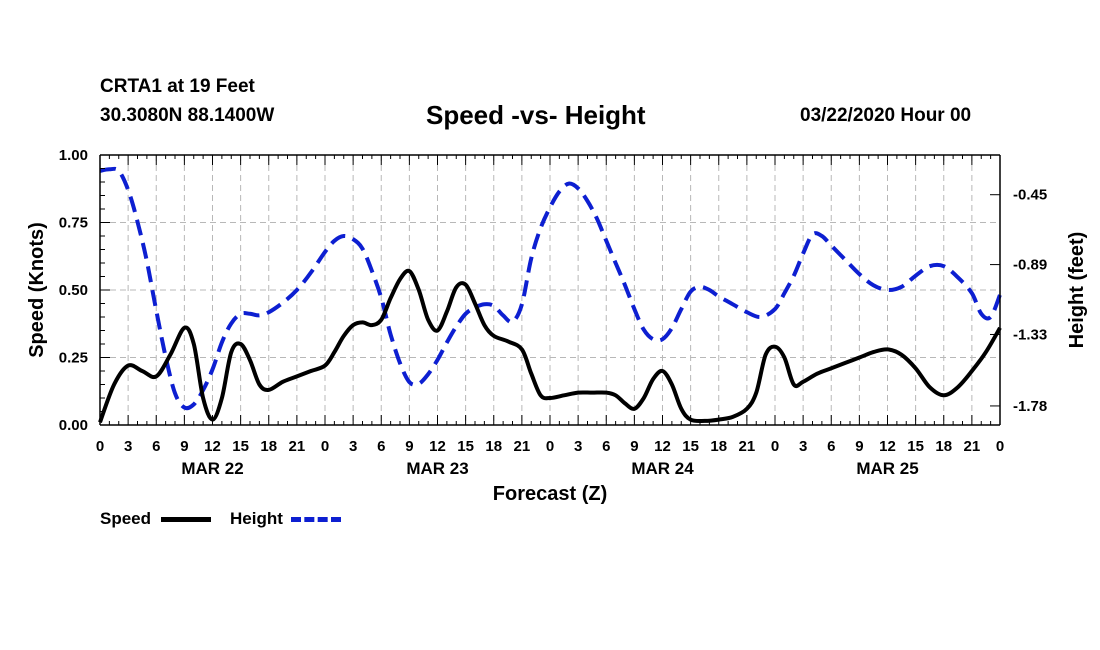 This screenshot has height=650, width=1100. Describe the element at coordinates (536, 115) in the screenshot. I see `chart-title: Speed -vs- Height` at that location.